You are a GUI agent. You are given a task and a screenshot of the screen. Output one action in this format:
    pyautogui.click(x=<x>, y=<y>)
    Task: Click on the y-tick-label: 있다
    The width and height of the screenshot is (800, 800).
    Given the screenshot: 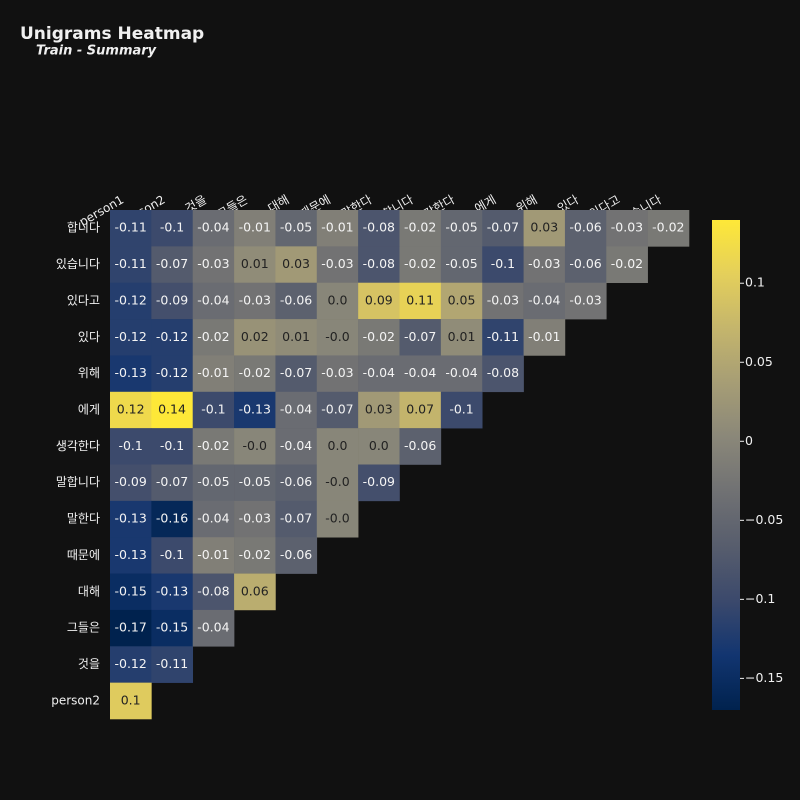 What is the action you would take?
    pyautogui.click(x=89, y=337)
    